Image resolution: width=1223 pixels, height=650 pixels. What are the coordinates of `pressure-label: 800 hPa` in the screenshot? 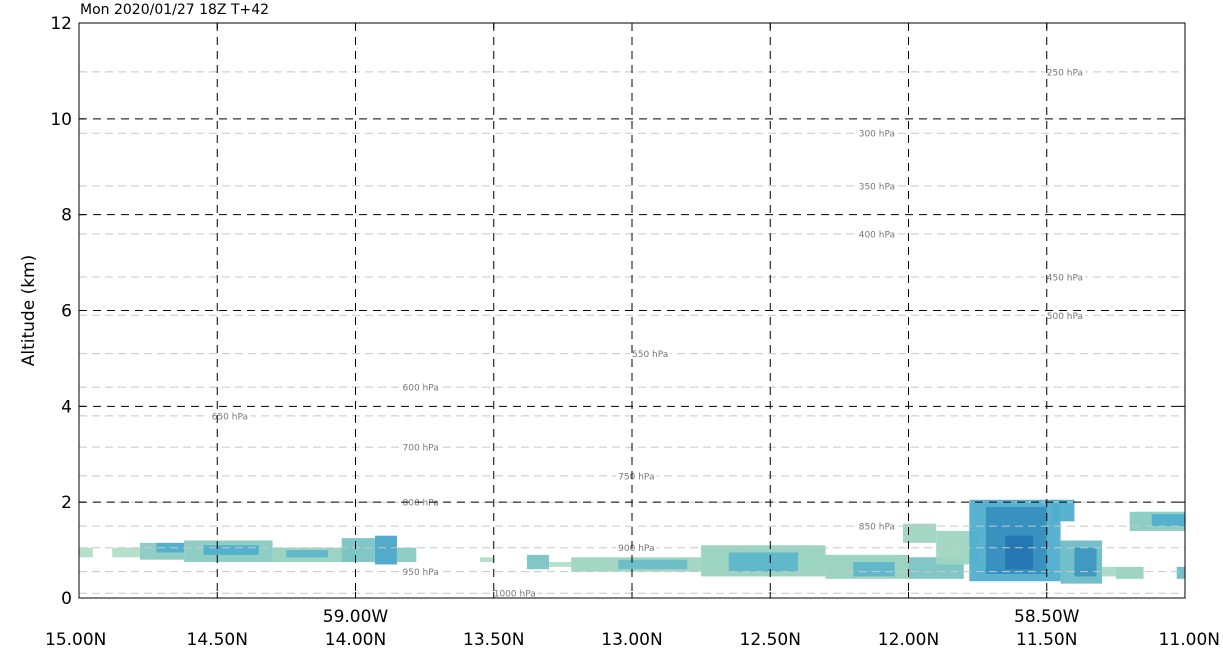 It's located at (421, 504).